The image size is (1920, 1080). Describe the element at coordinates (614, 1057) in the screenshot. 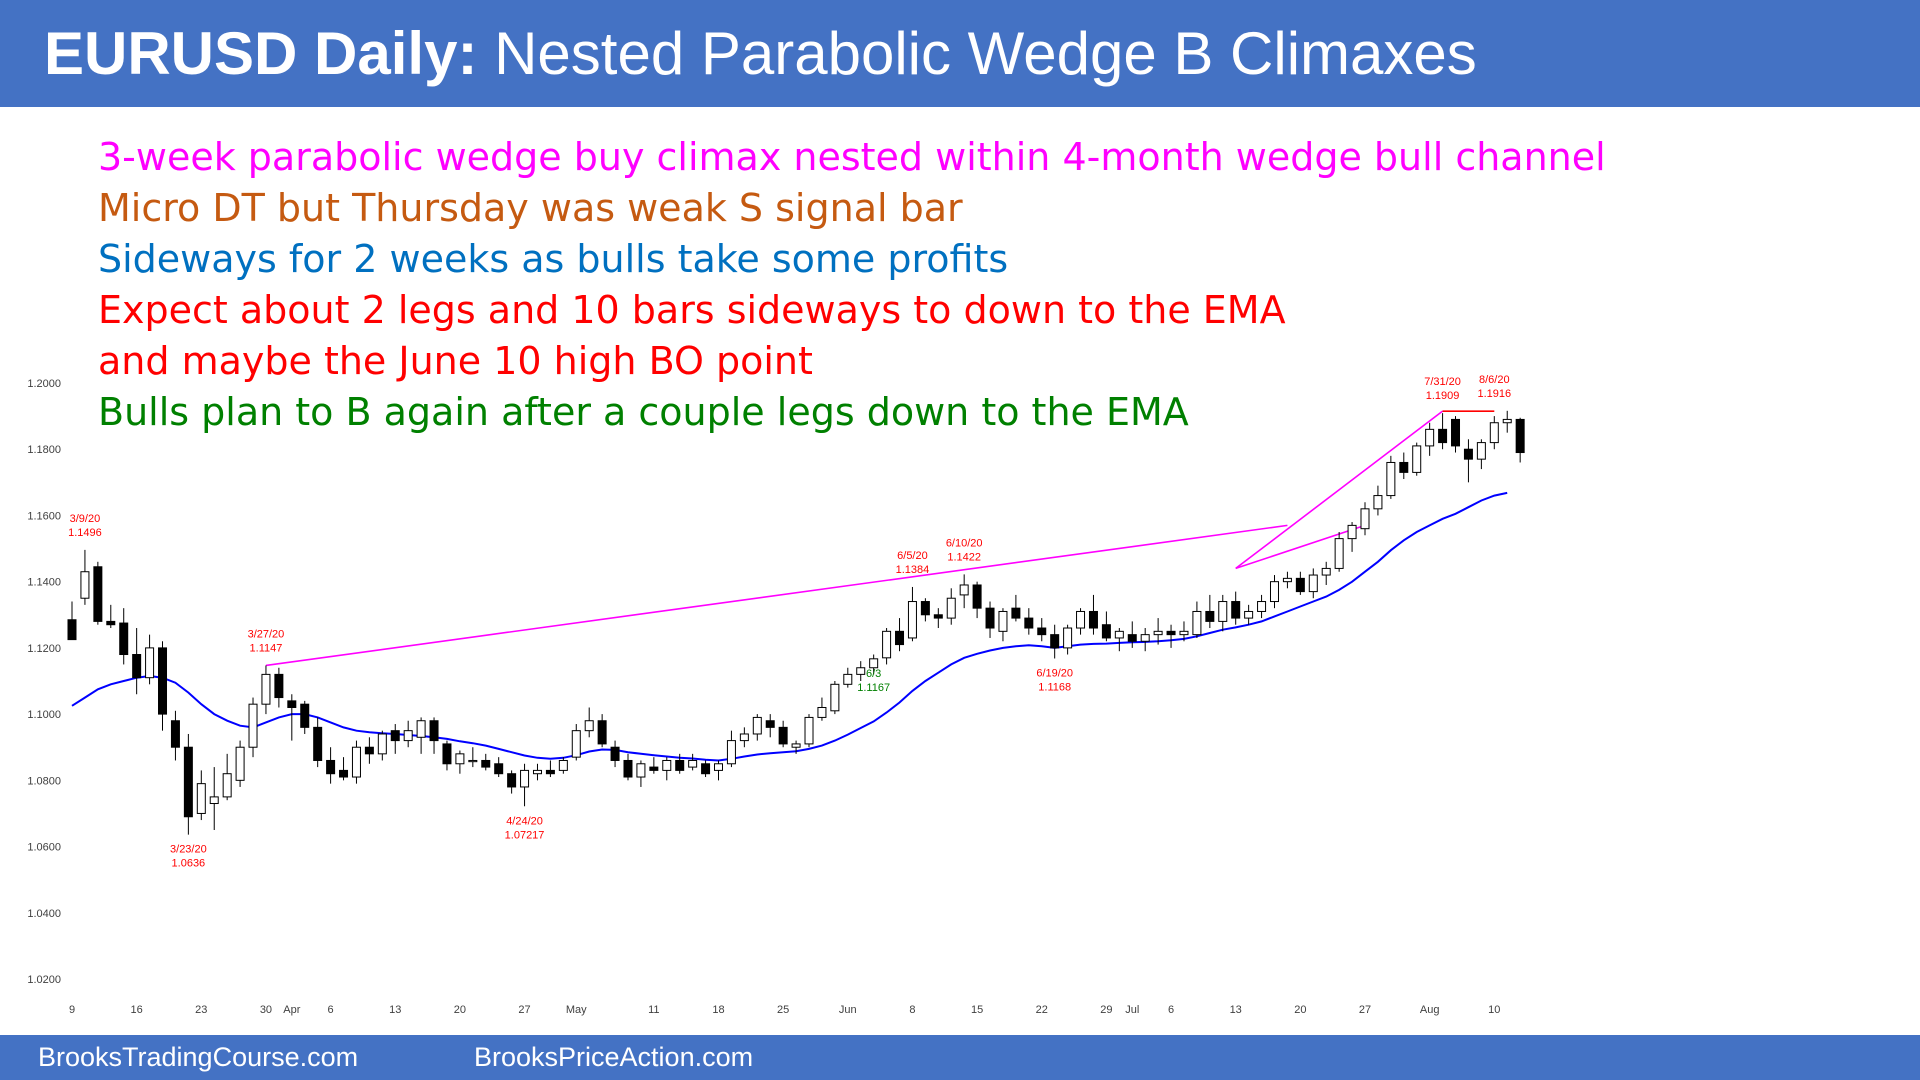

I see `footer-link-brookspriceaction: BrooksPriceAction.com` at that location.